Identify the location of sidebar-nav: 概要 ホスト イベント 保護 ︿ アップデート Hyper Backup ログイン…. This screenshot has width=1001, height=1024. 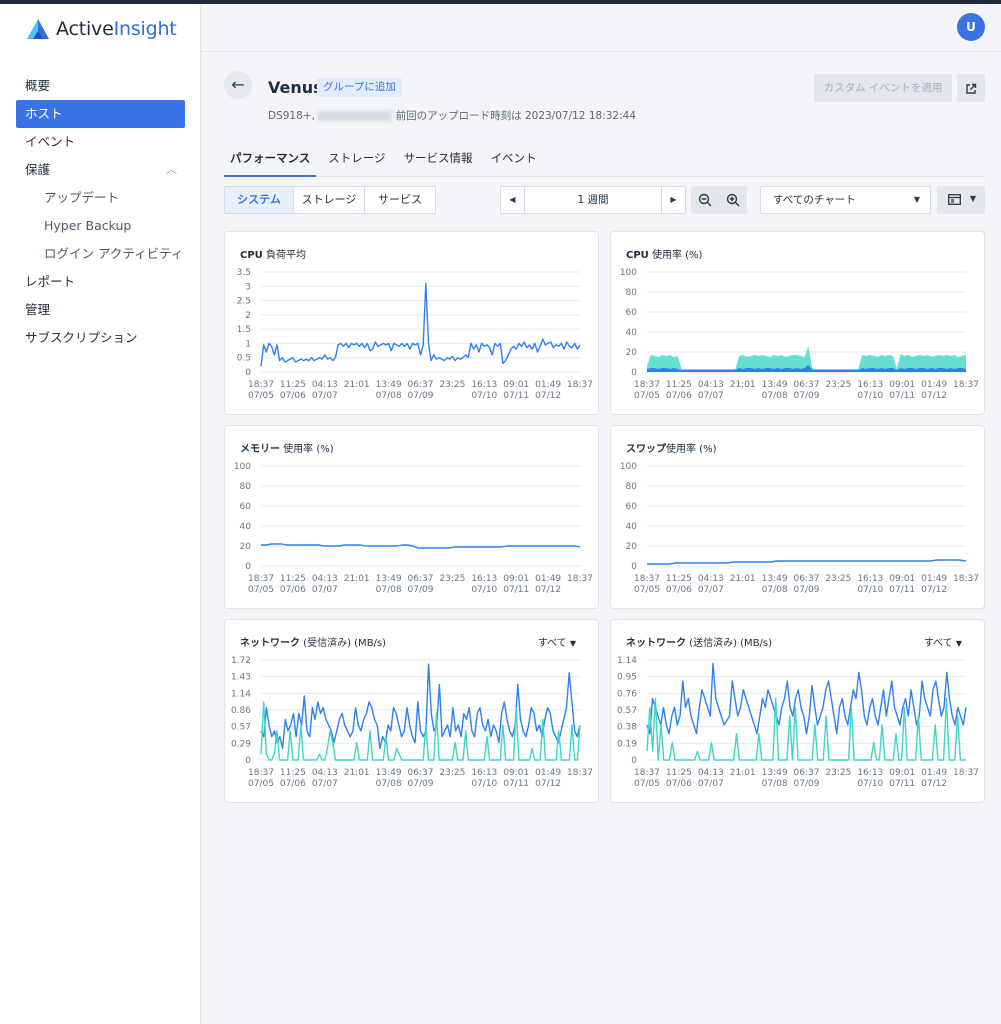
(100, 212).